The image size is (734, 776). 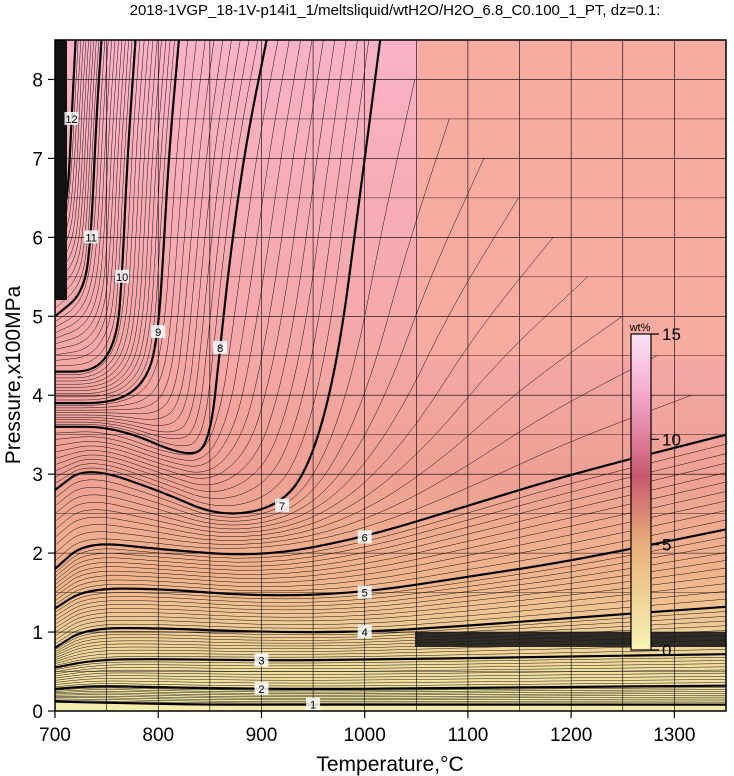 I want to click on contour-label-11: 11, so click(x=90, y=238).